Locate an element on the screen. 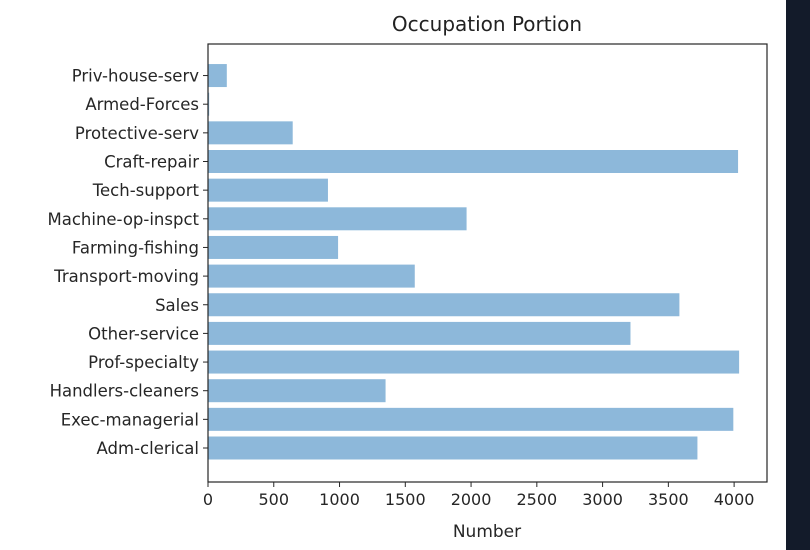  category-label-exec-managerial: Exec-managerial is located at coordinates (130, 419).